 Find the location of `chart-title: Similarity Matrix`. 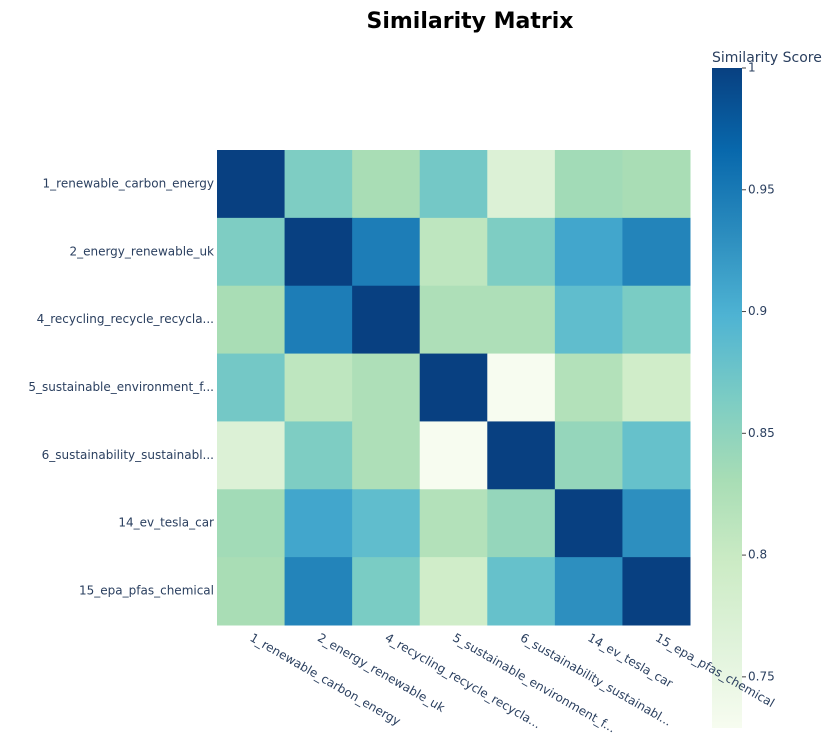

chart-title: Similarity Matrix is located at coordinates (470, 21).